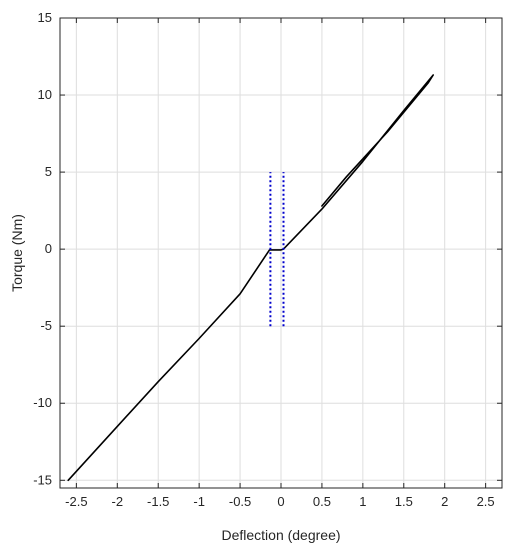 The width and height of the screenshot is (516, 550). Describe the element at coordinates (322, 501) in the screenshot. I see `x-tick-label: 0.5` at that location.